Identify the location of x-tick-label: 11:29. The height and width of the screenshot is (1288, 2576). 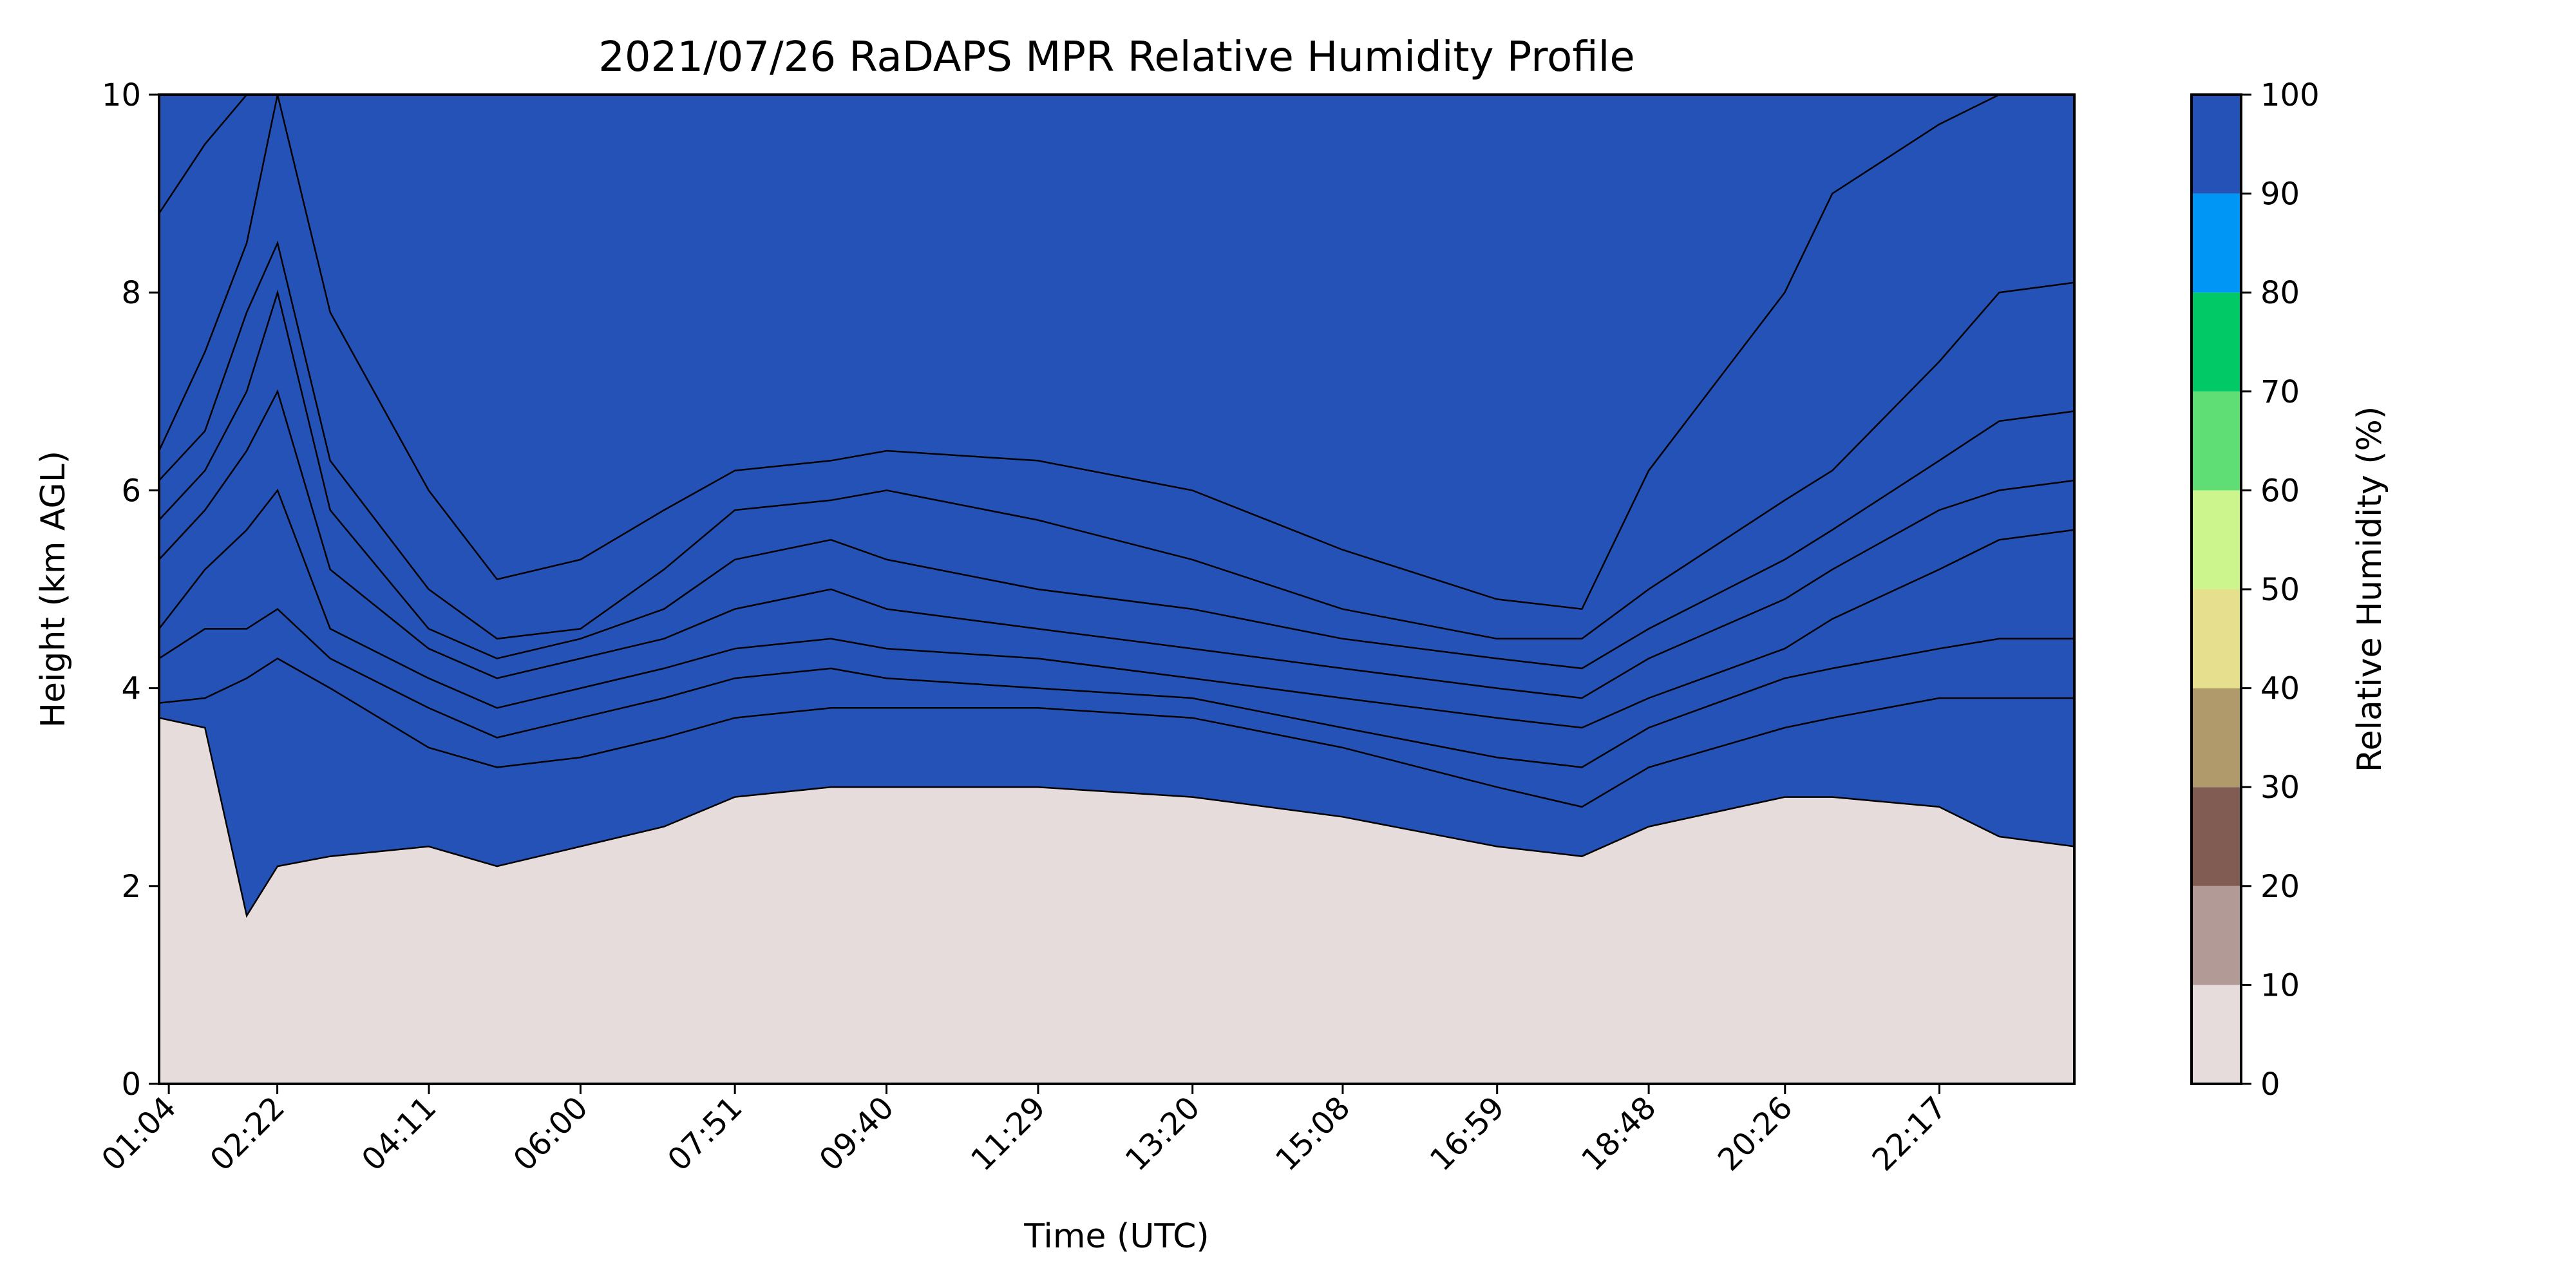
(1008, 1134).